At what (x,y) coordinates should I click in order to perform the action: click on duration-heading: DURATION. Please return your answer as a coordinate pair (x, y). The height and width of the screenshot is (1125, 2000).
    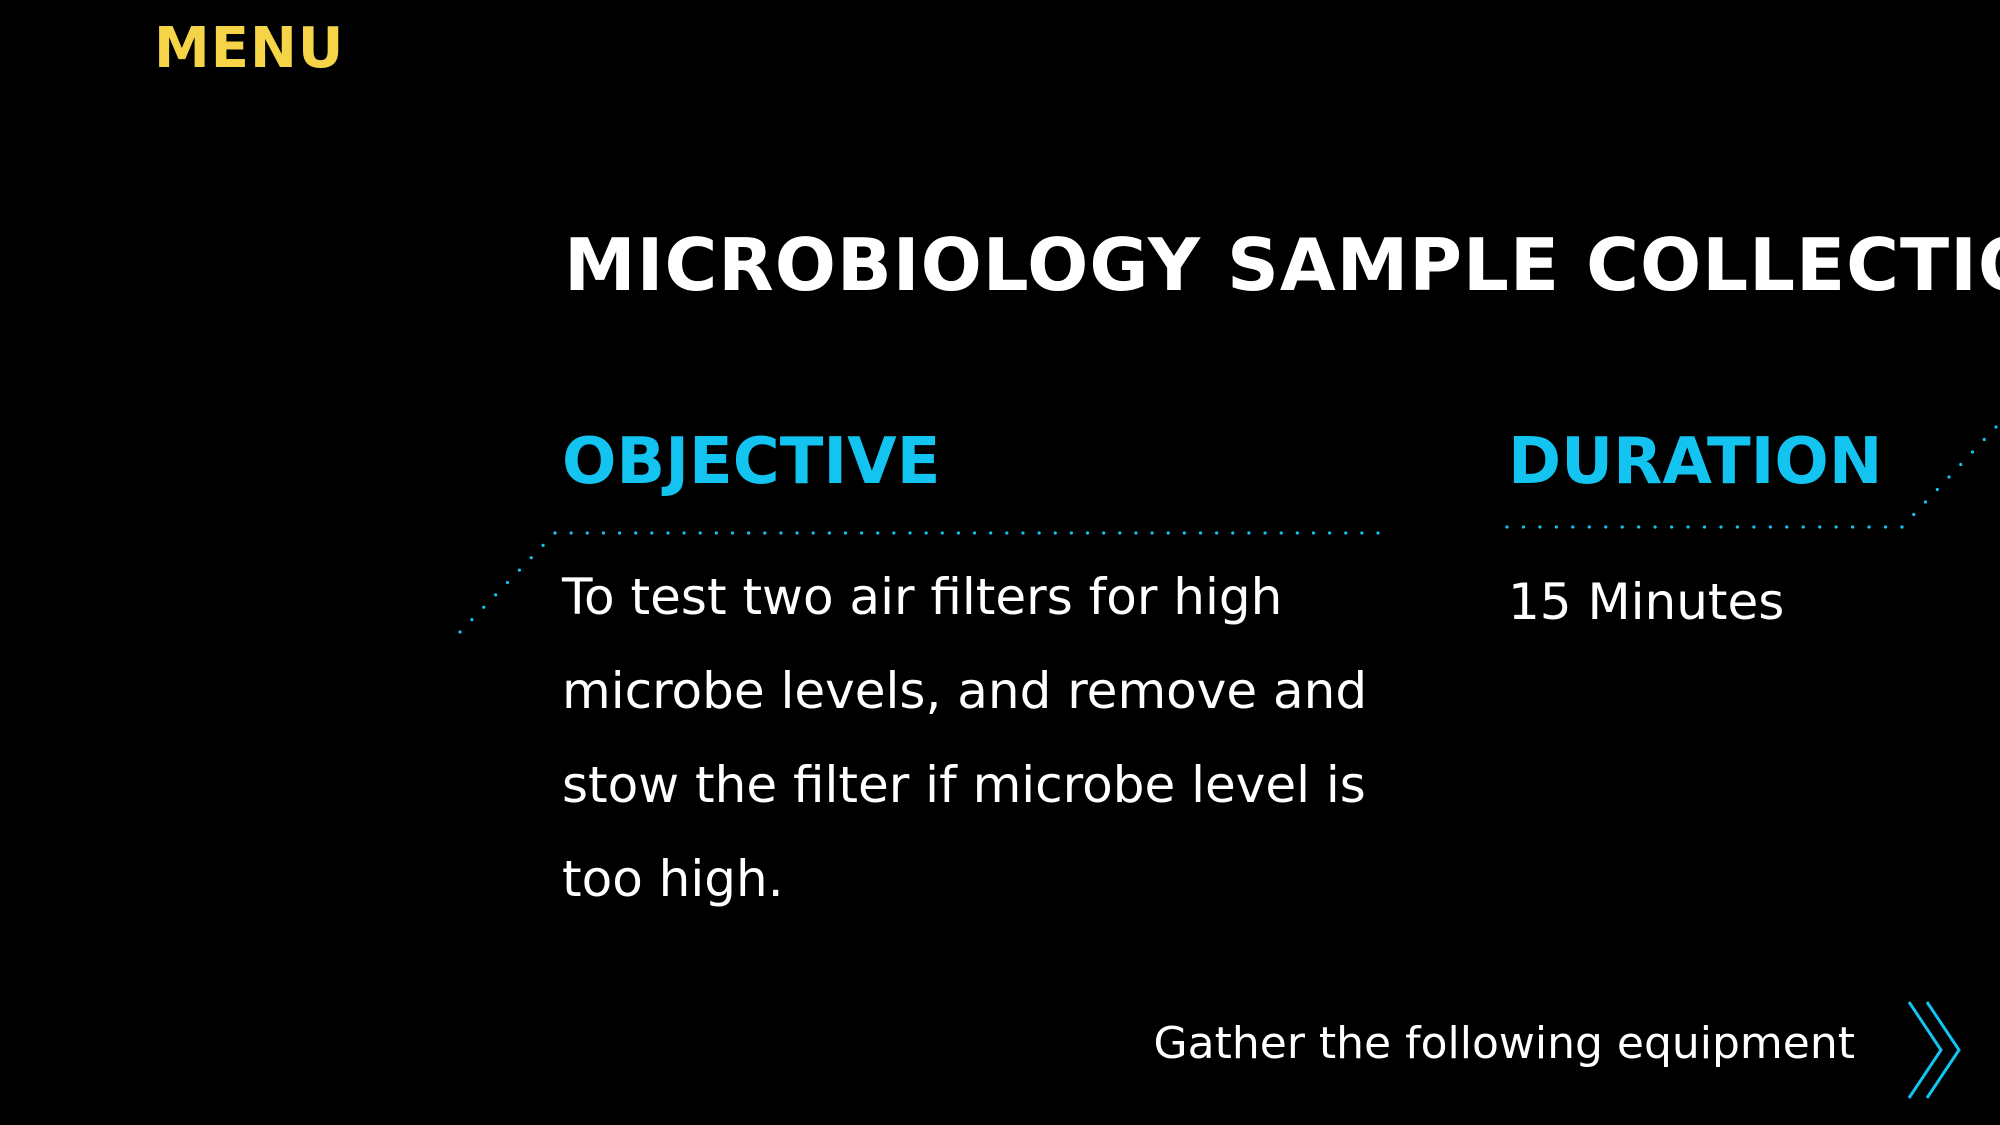
    Looking at the image, I should click on (1695, 462).